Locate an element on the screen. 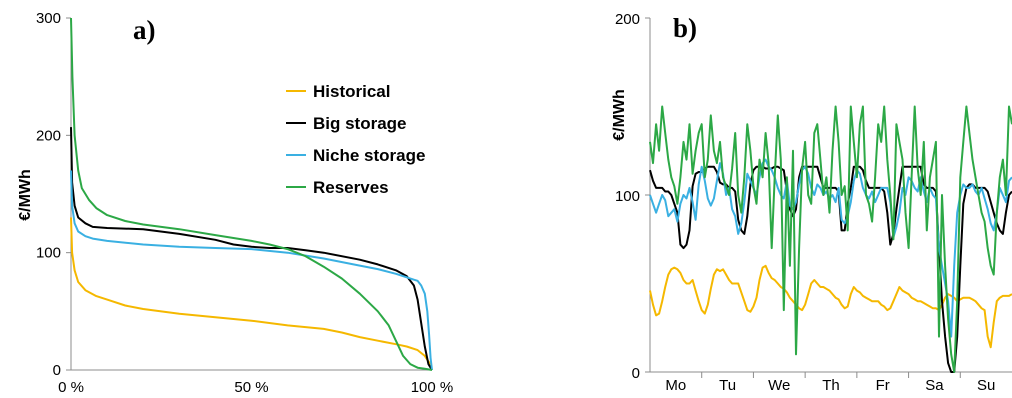 The height and width of the screenshot is (398, 1012). y-tick-label-b: 100 is located at coordinates (627, 196).